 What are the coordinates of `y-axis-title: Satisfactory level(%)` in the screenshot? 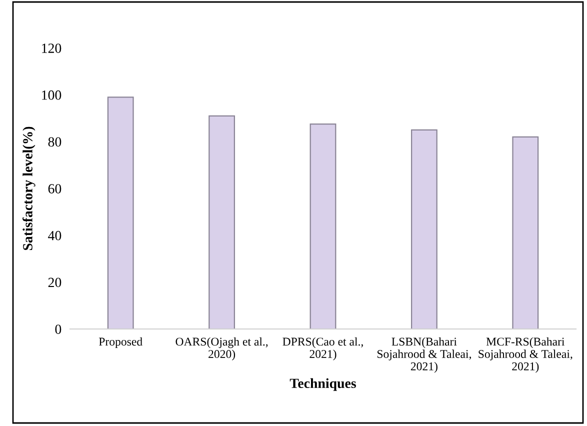 It's located at (29, 188).